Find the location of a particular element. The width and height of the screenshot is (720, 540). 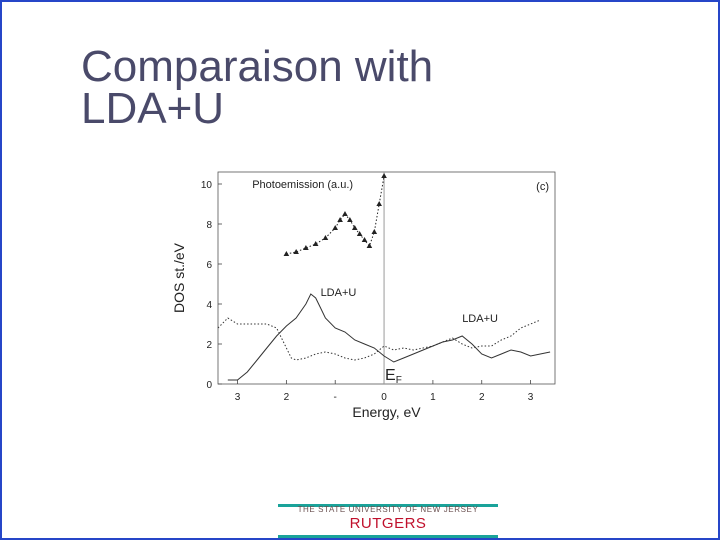

x-tick-label-1: 2 is located at coordinates (287, 397).